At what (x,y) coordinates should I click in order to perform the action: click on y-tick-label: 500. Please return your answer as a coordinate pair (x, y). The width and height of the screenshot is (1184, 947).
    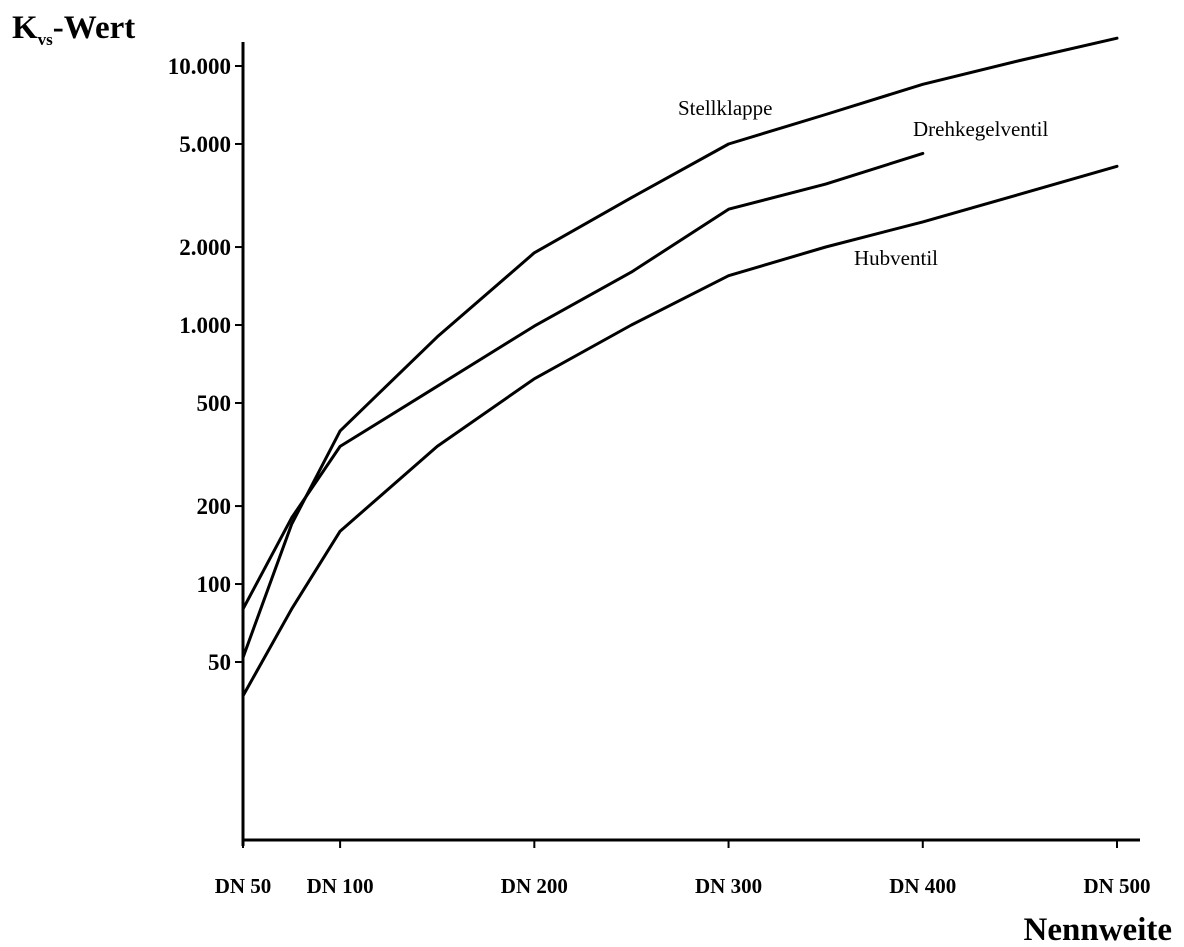
    Looking at the image, I should click on (214, 403).